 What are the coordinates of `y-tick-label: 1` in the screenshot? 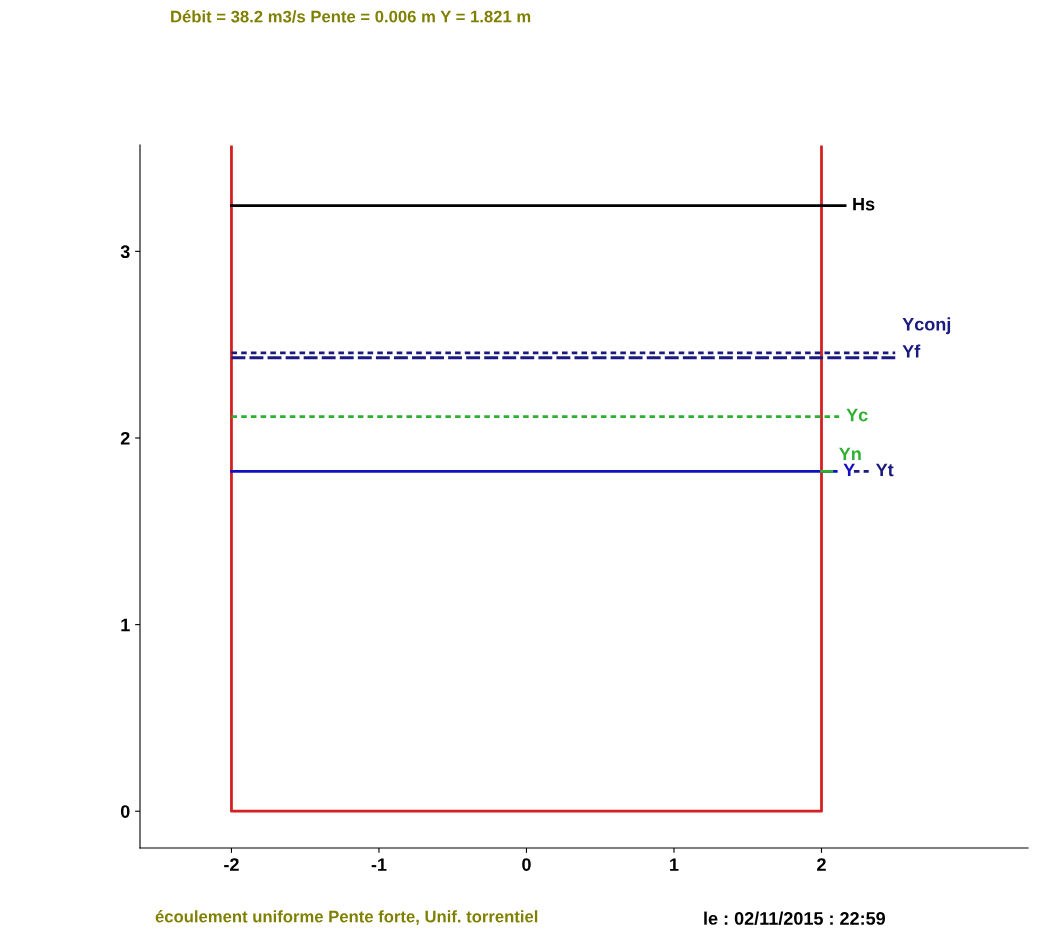 It's located at (125, 625).